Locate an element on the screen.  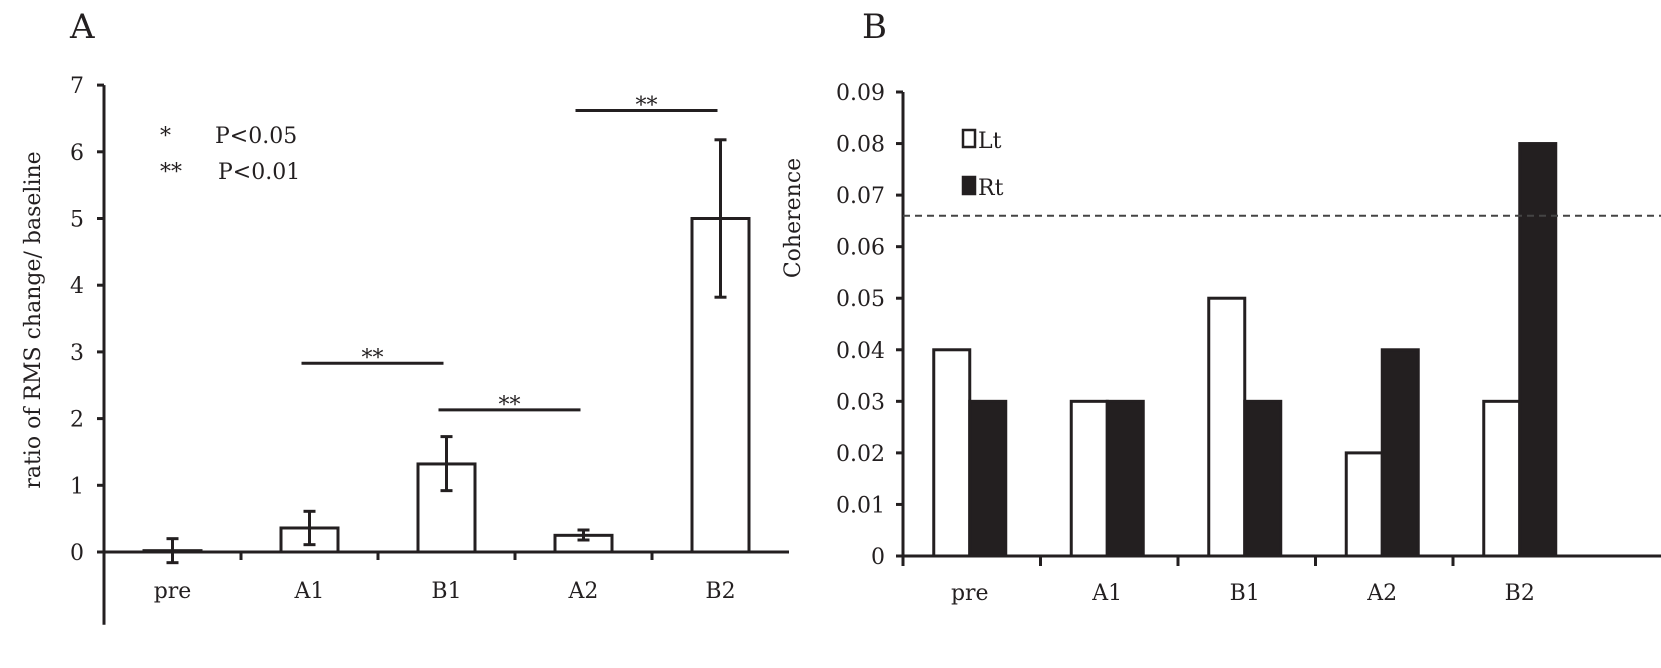
legend-text: P<0.01 is located at coordinates (259, 172).